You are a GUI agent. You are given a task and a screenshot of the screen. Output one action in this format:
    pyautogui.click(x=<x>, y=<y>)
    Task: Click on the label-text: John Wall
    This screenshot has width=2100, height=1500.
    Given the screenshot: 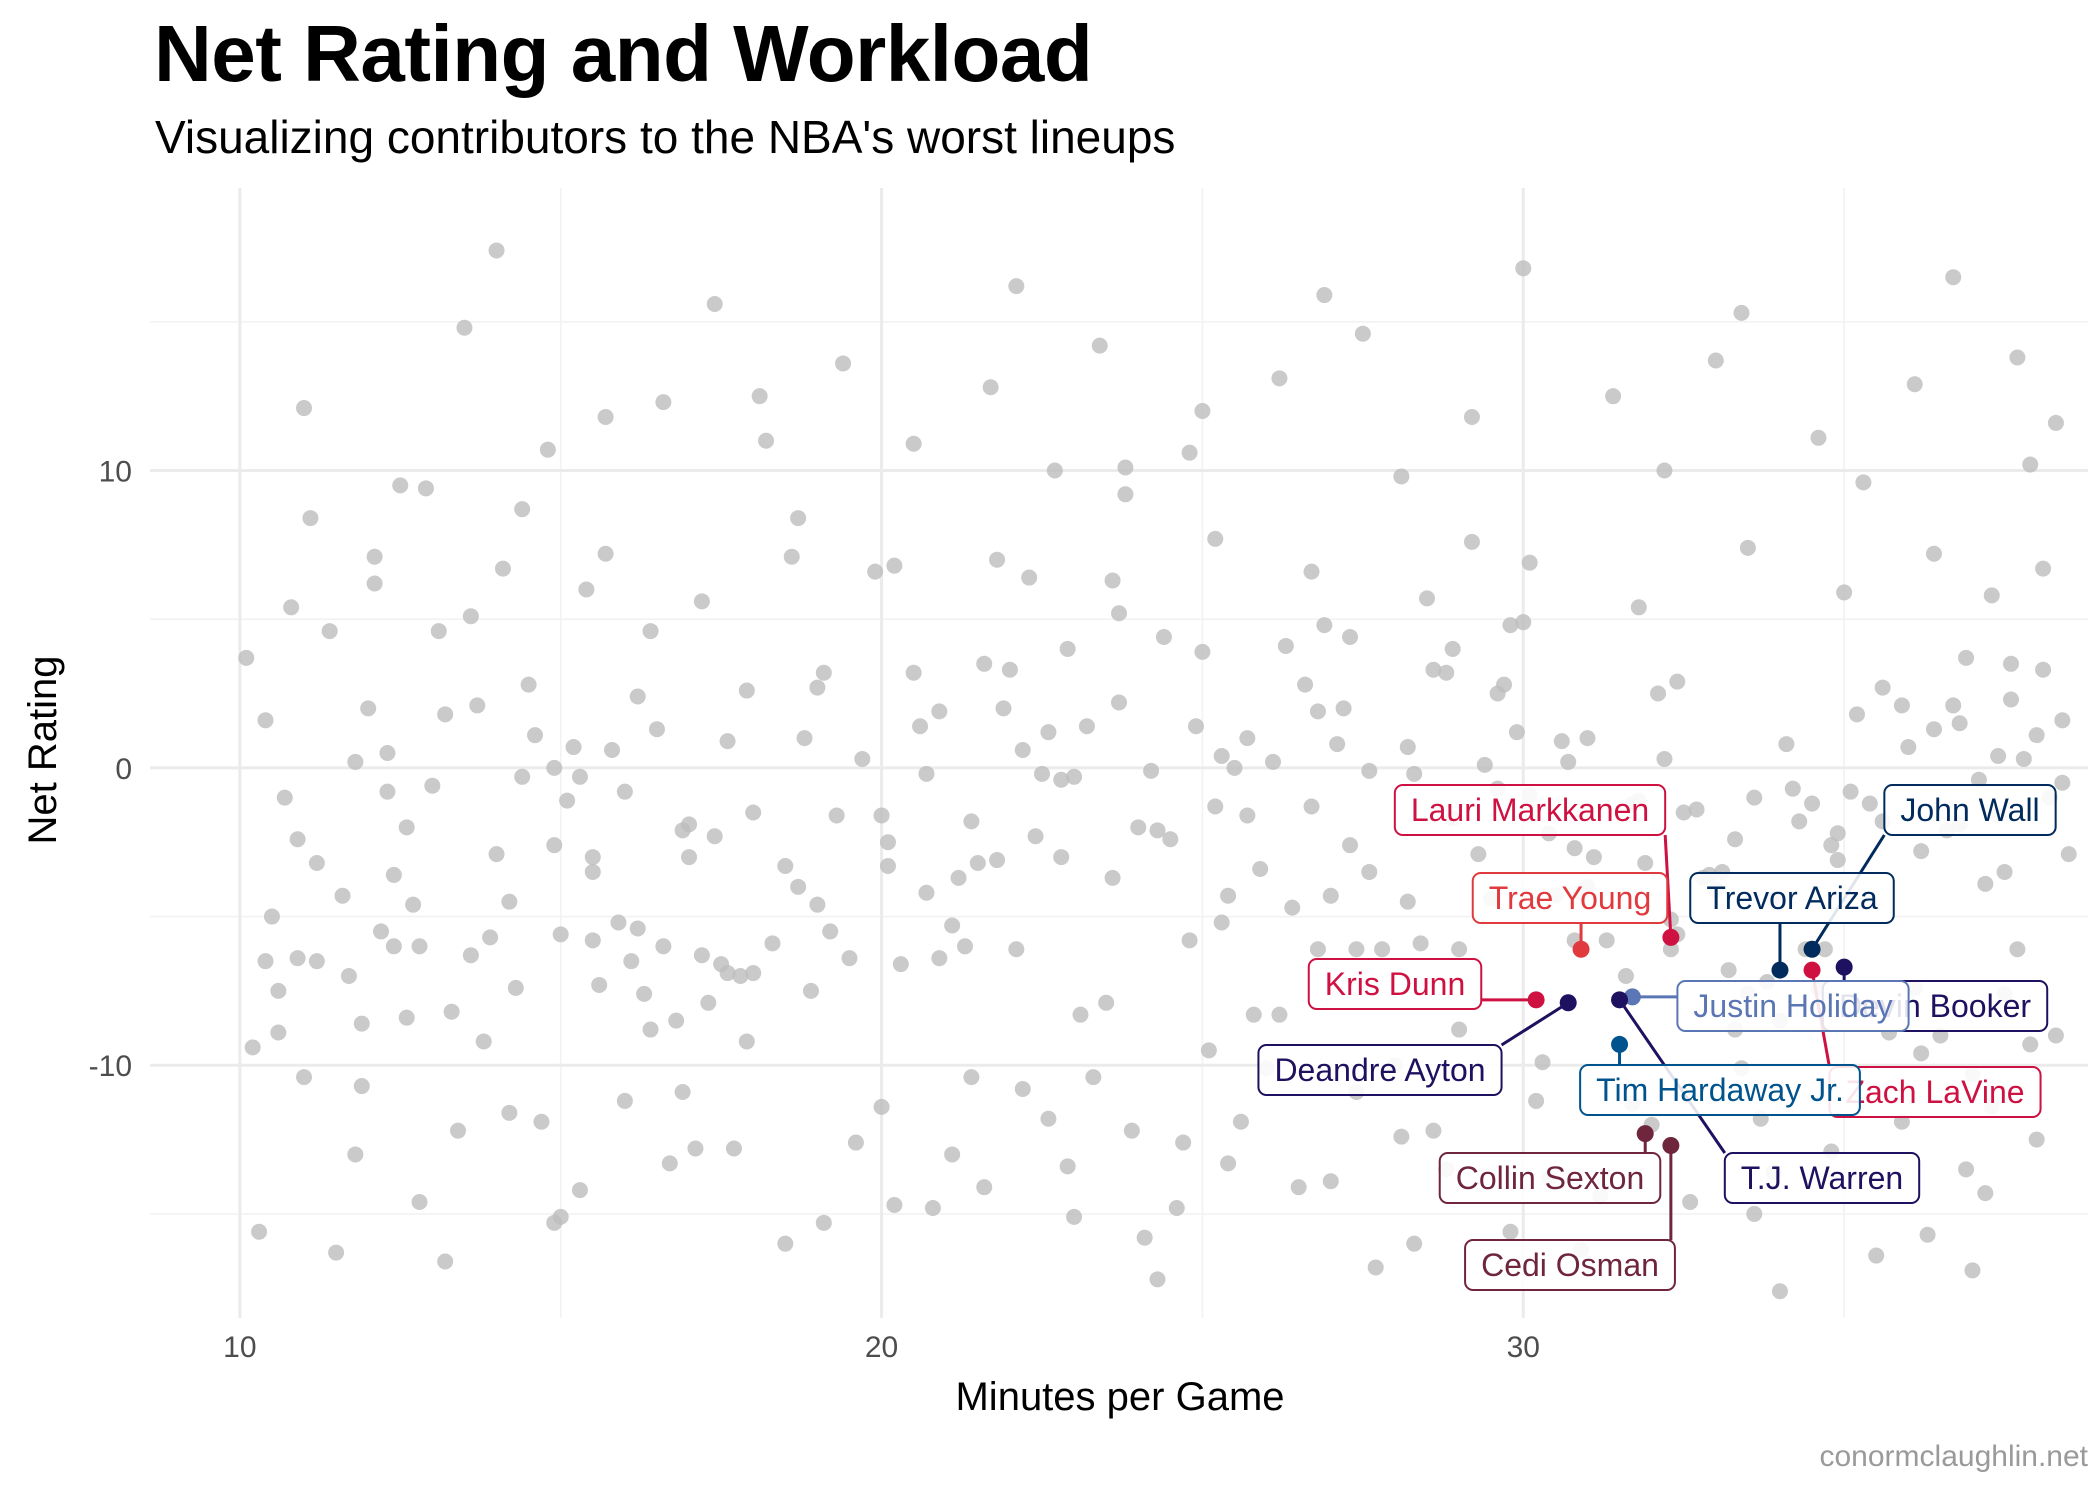 What is the action you would take?
    pyautogui.click(x=1969, y=810)
    